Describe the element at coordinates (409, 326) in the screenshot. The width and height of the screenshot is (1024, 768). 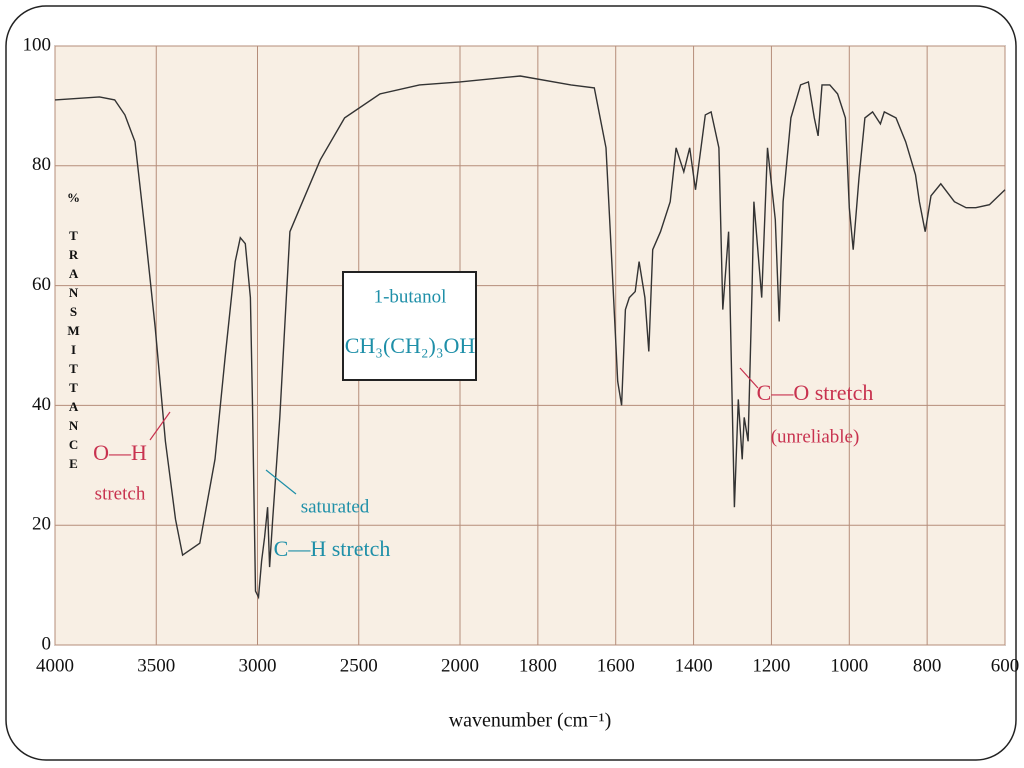
I see `title-box` at that location.